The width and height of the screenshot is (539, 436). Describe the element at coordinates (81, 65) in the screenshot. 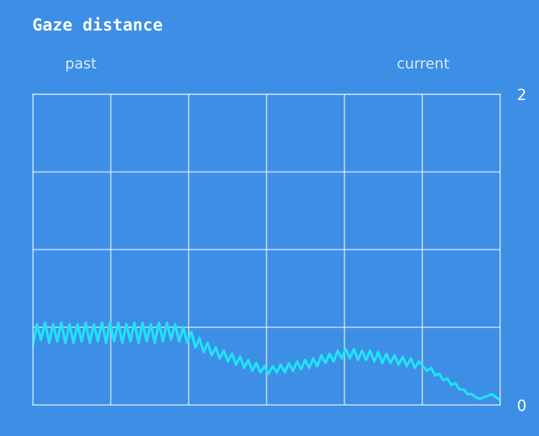

I see `text: past` at that location.